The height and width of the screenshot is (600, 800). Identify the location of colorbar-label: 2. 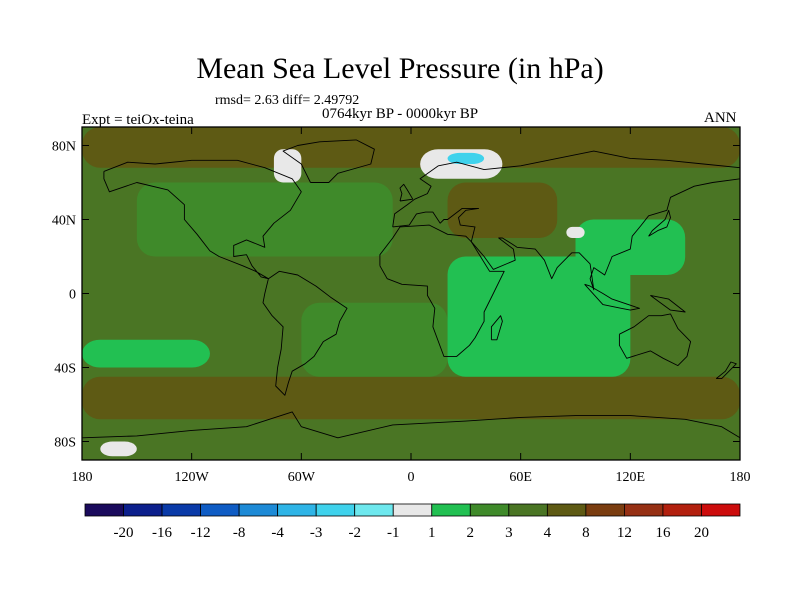
(471, 533).